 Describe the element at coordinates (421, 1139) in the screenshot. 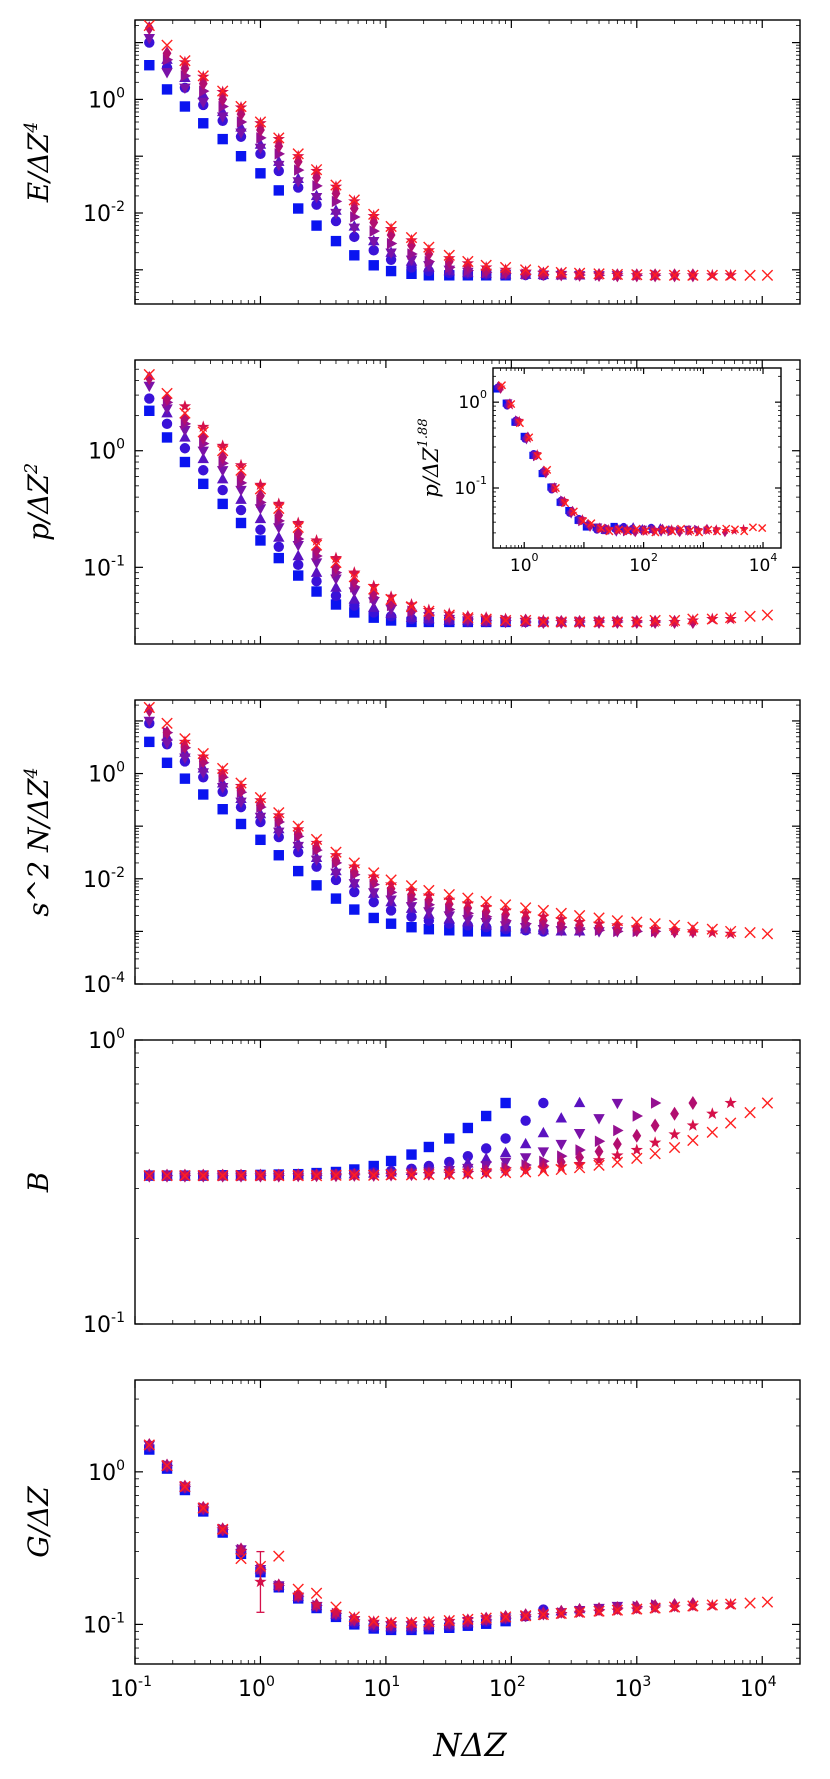

I see `series-L6` at that location.